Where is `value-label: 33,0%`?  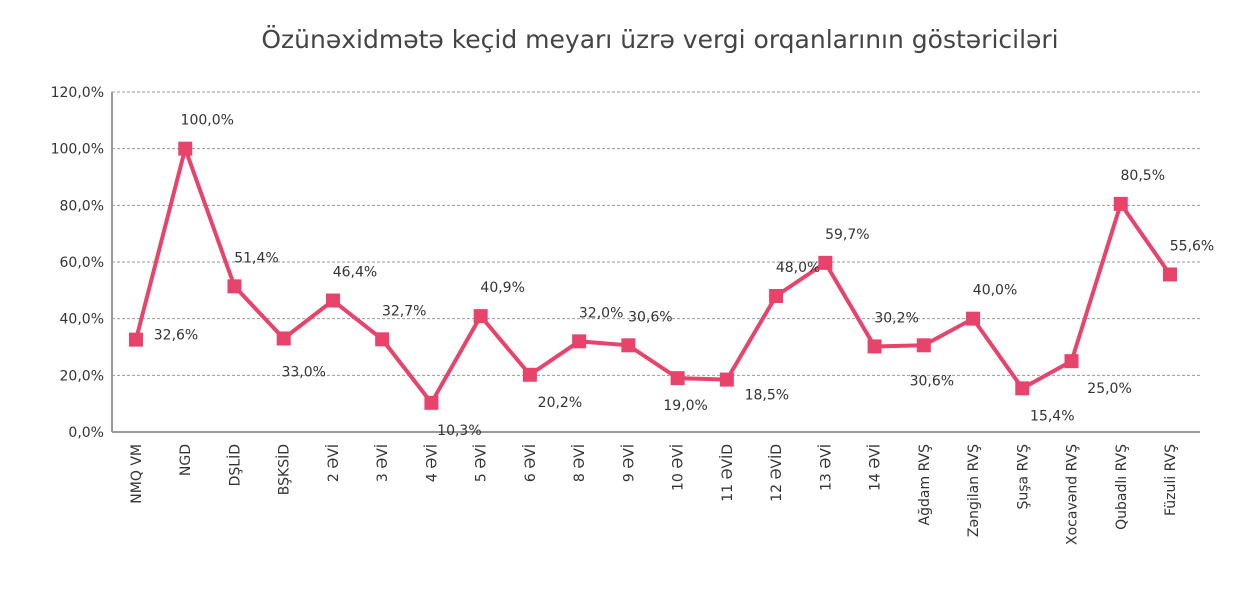 value-label: 33,0% is located at coordinates (303, 373).